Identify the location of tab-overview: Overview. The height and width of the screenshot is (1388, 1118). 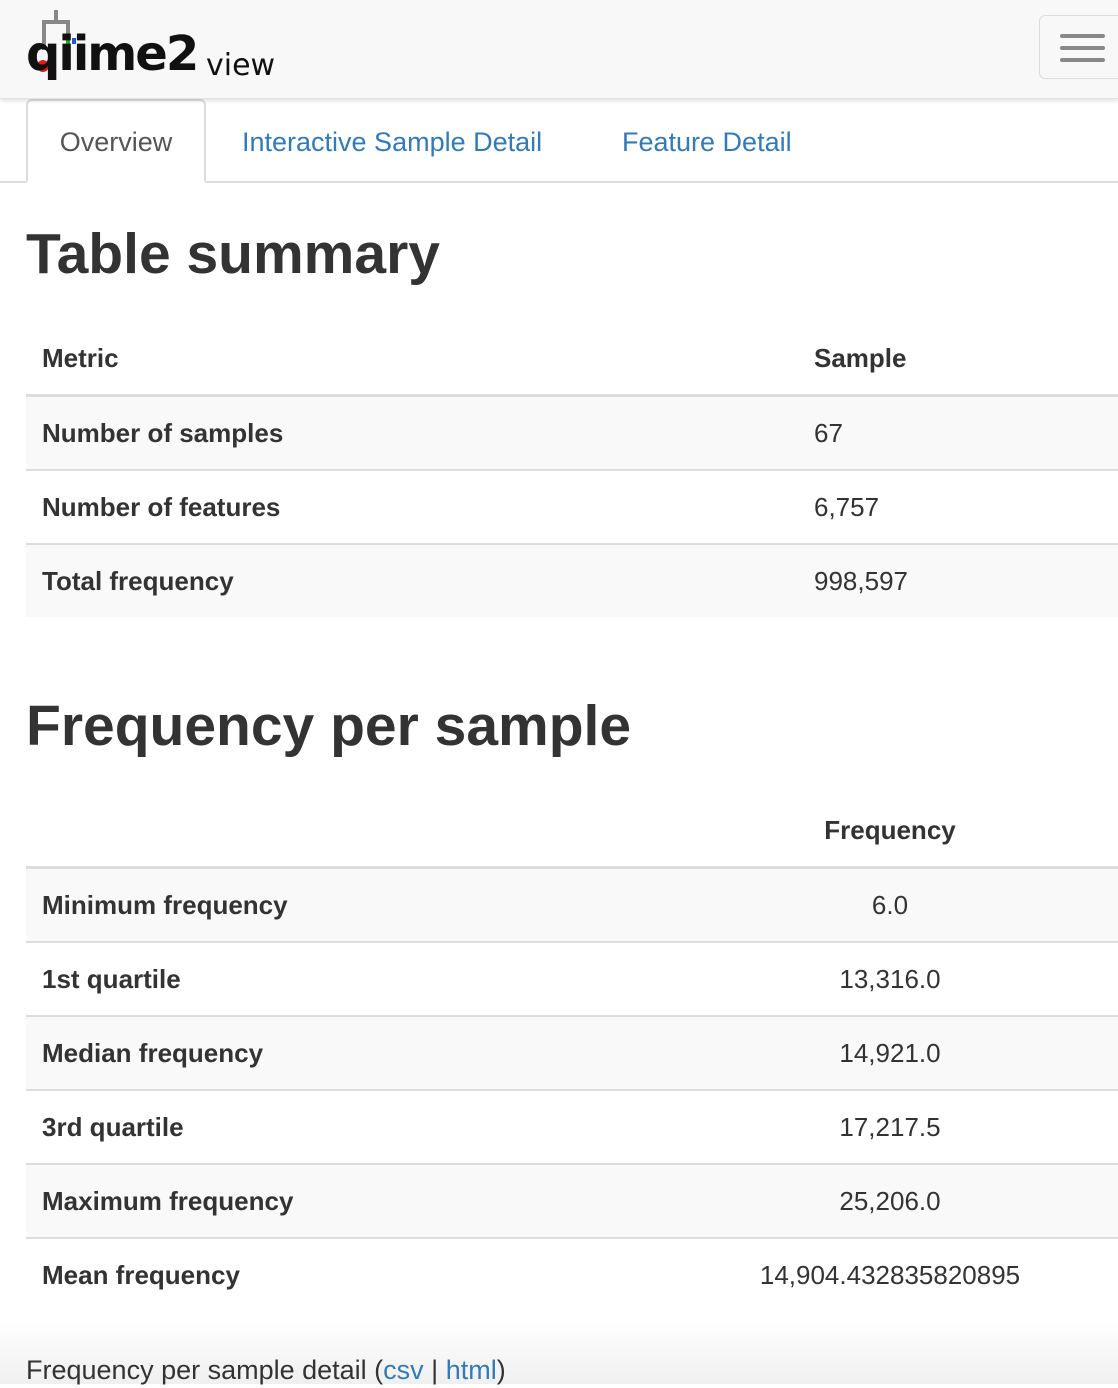
(116, 141).